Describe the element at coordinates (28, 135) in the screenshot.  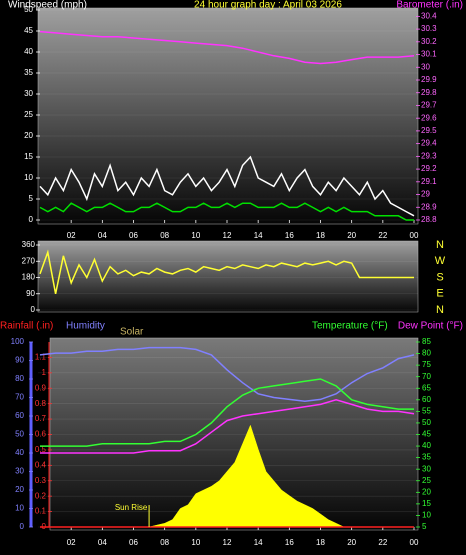
I see `y-tick-label: 20` at that location.